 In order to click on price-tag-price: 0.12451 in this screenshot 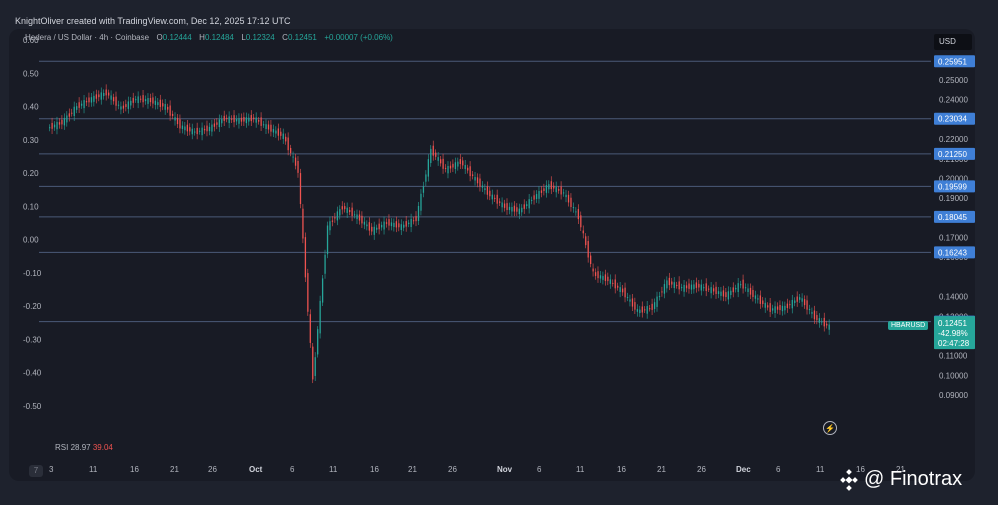, I will do `click(952, 323)`.